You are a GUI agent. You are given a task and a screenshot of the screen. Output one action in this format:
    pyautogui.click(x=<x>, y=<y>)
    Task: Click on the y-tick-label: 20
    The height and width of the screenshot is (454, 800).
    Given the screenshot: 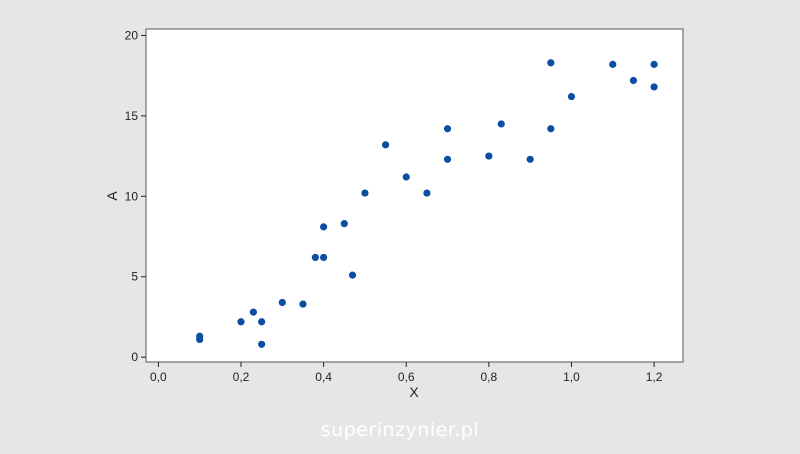 What is the action you would take?
    pyautogui.click(x=132, y=35)
    